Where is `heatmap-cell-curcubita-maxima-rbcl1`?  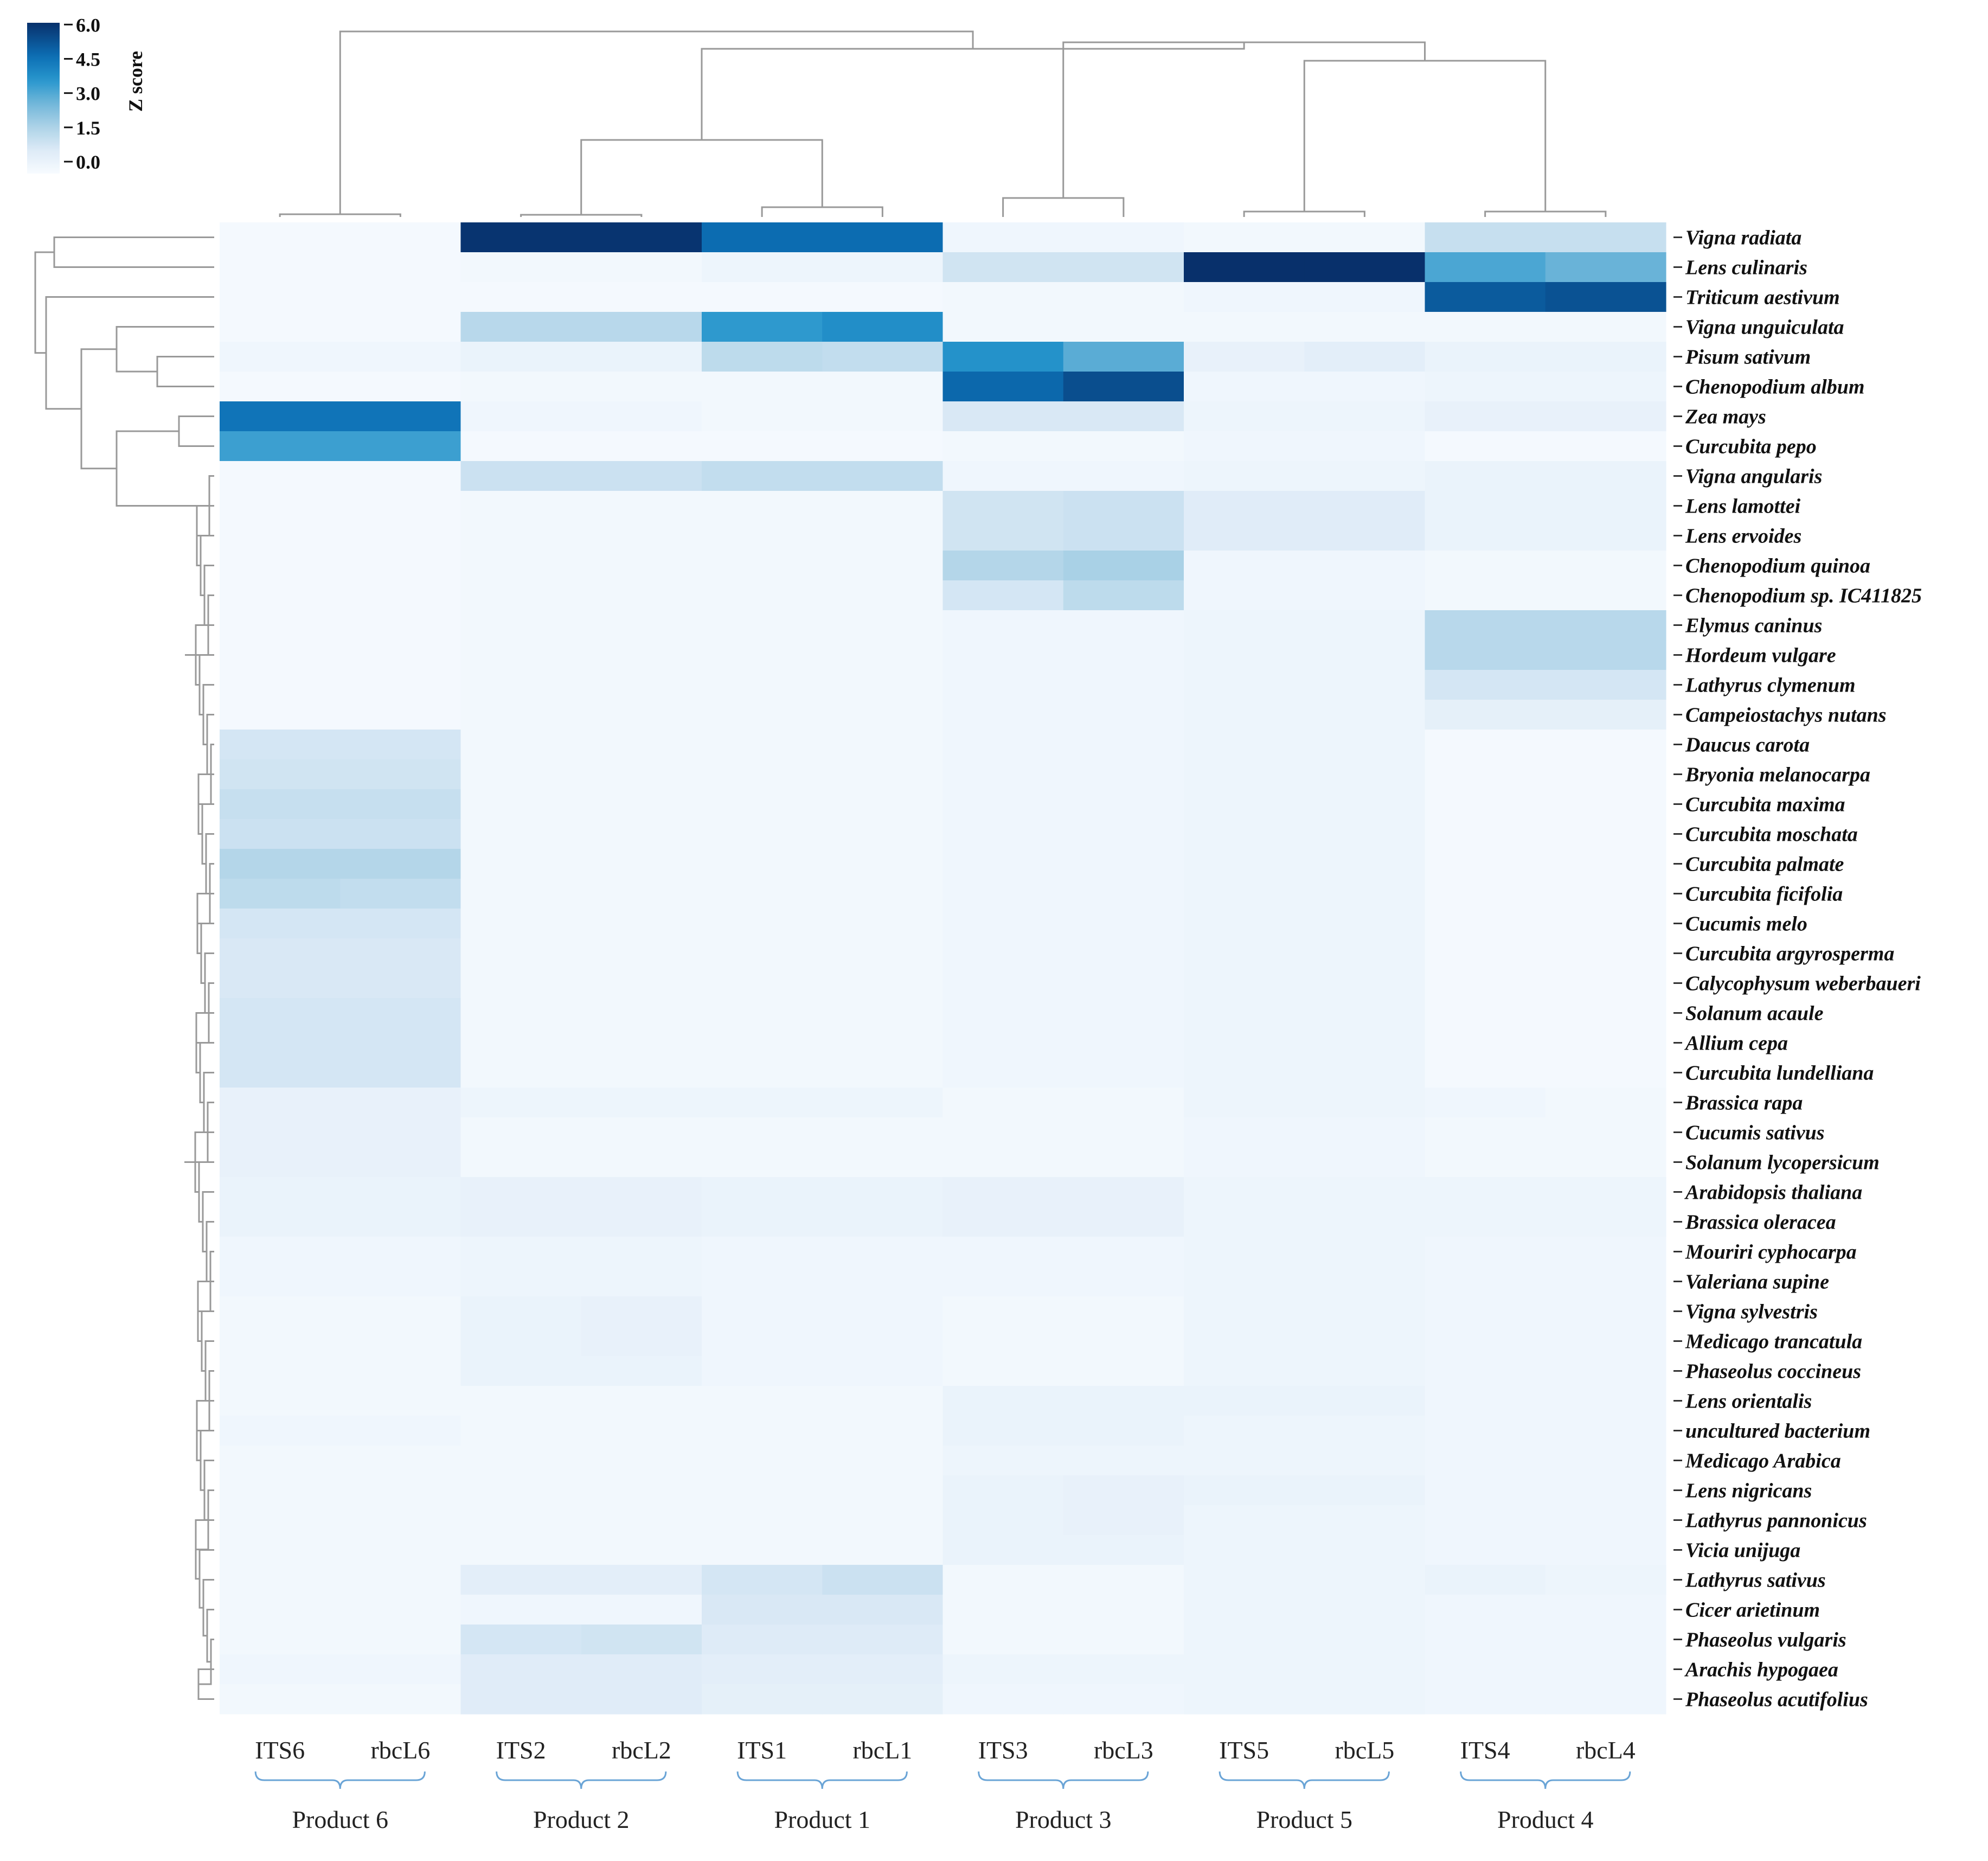
heatmap-cell-curcubita-maxima-rbcl1 is located at coordinates (883, 804).